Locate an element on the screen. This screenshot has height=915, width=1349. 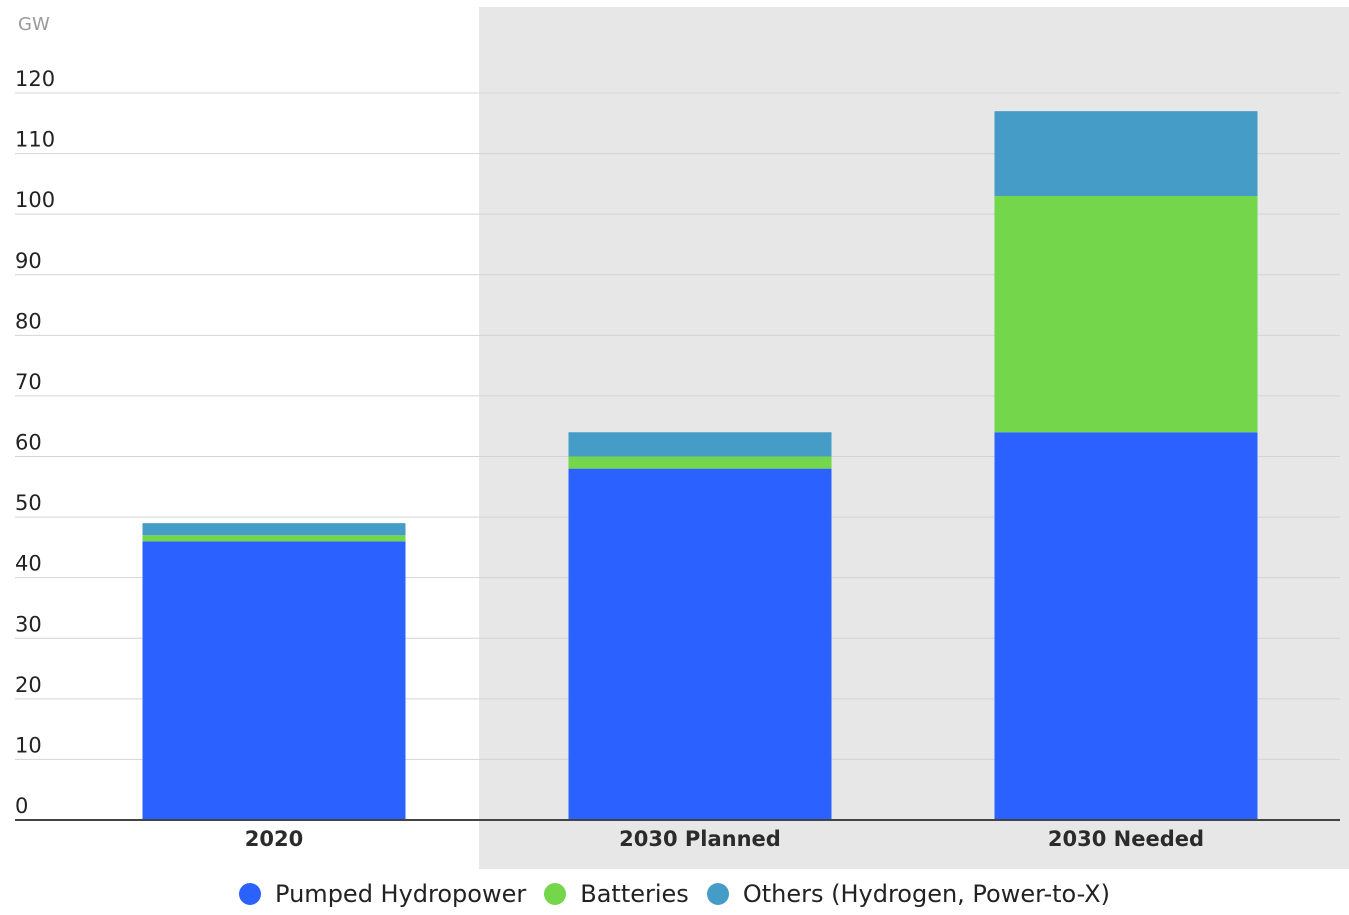
x-tick-label-2020: 2020 is located at coordinates (274, 839).